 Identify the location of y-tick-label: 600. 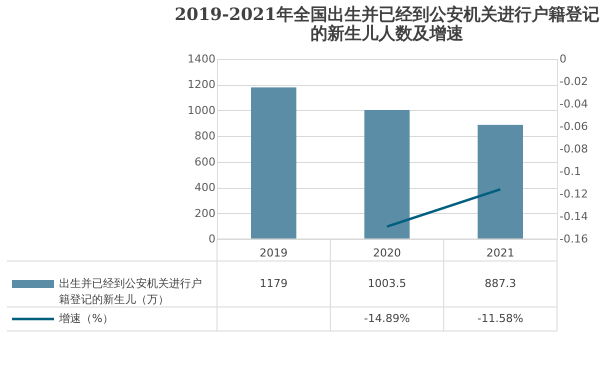
(205, 161).